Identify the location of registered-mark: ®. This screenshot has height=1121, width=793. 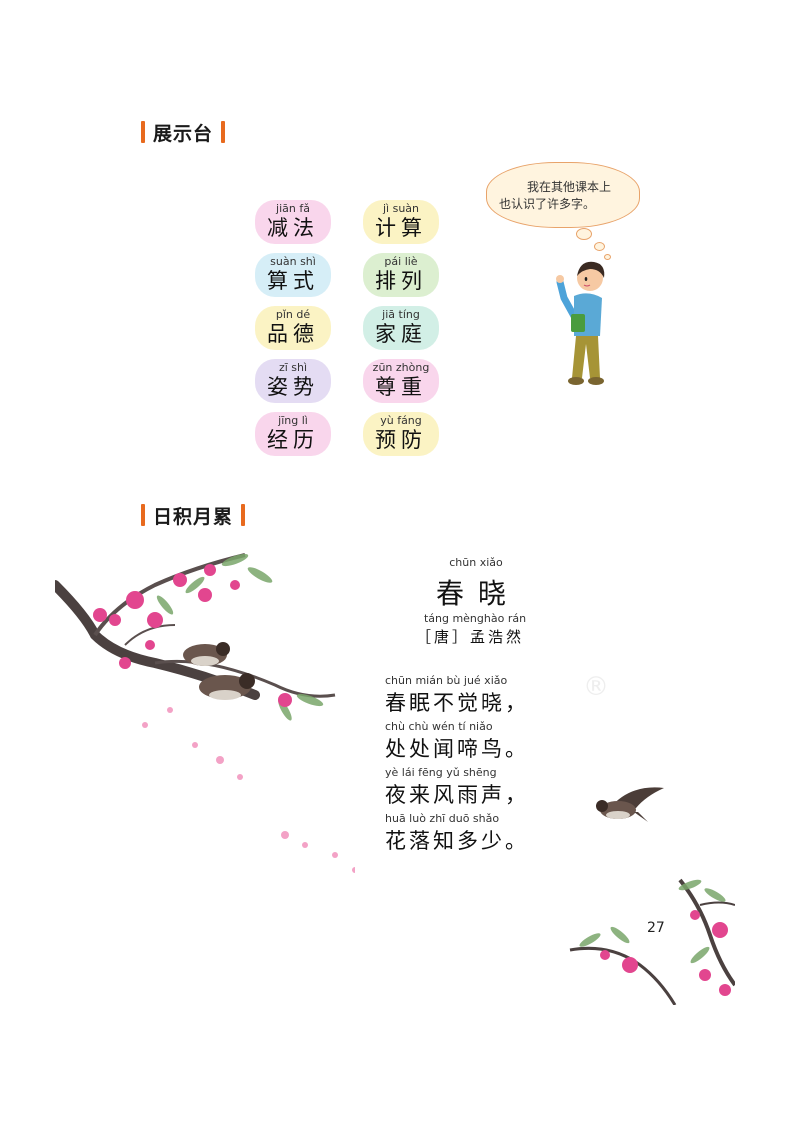
(596, 687).